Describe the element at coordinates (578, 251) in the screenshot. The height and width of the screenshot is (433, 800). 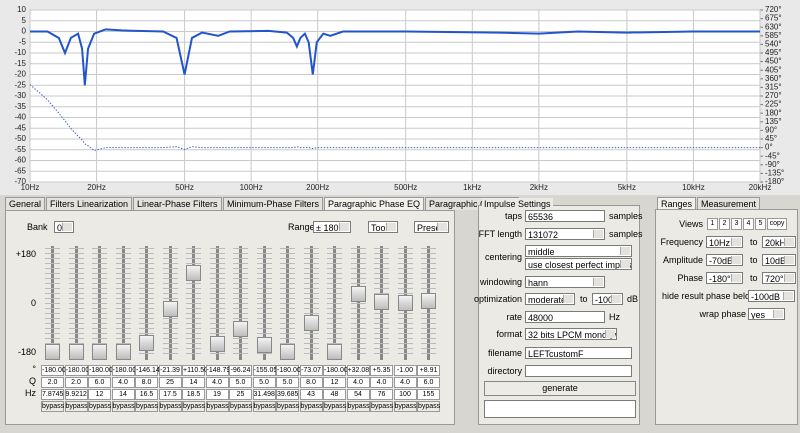
I see `select: middle` at that location.